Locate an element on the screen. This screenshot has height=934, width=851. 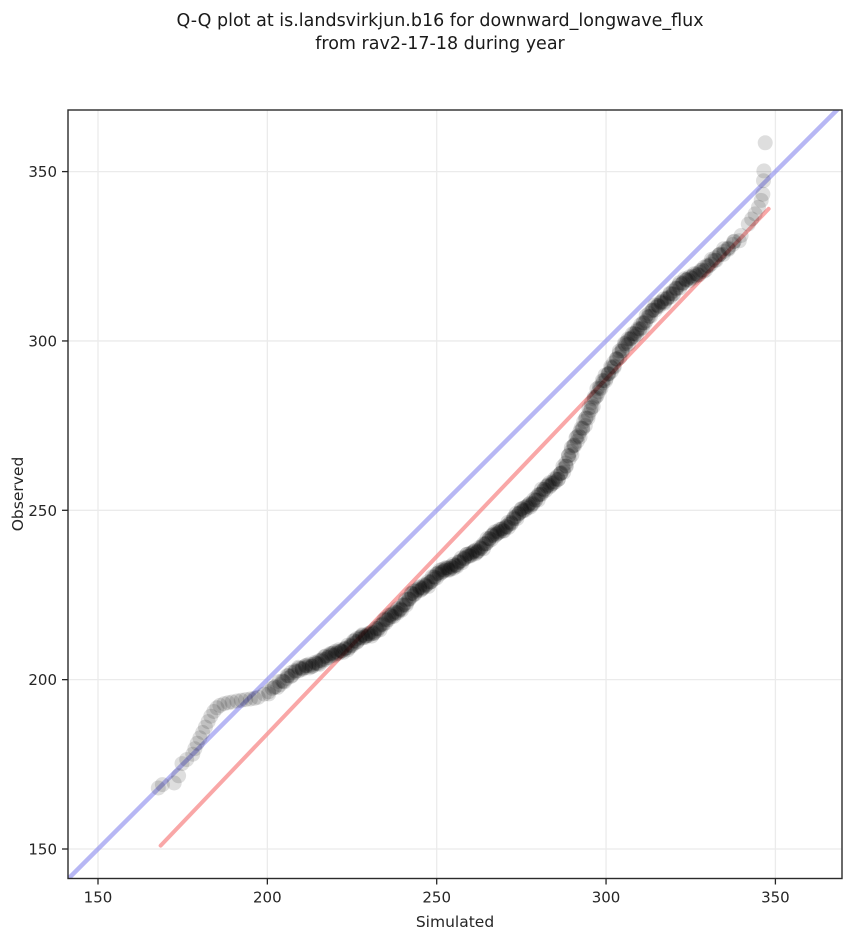
chart-title-line2: from rav2-17-18 during year is located at coordinates (440, 44).